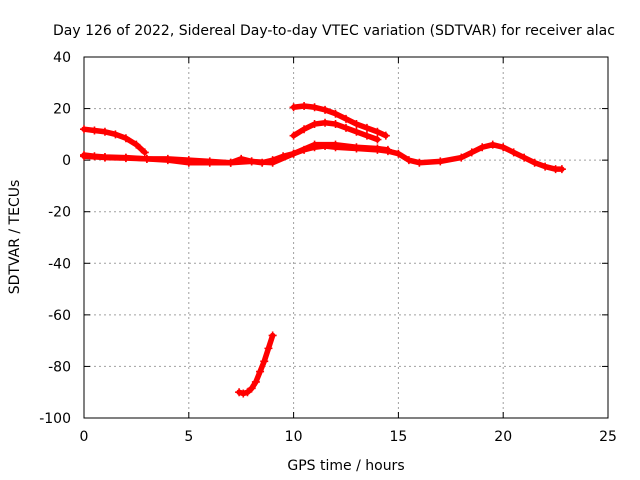 The height and width of the screenshot is (480, 640). Describe the element at coordinates (188, 437) in the screenshot. I see `x-tick-label: 5` at that location.